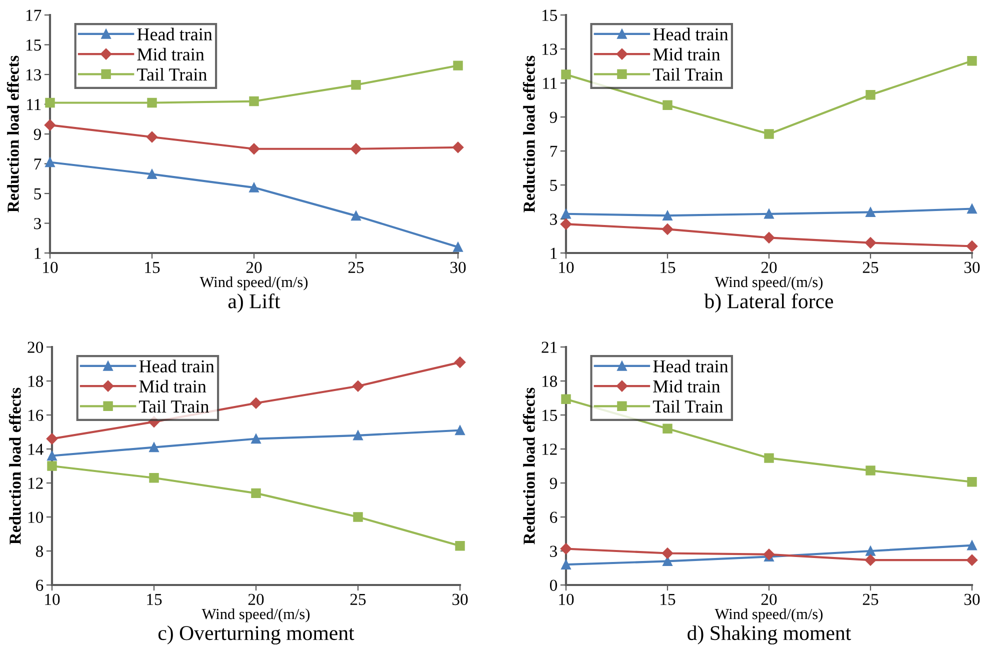  Describe the element at coordinates (554, 585) in the screenshot. I see `y-tick-label: 0` at that location.